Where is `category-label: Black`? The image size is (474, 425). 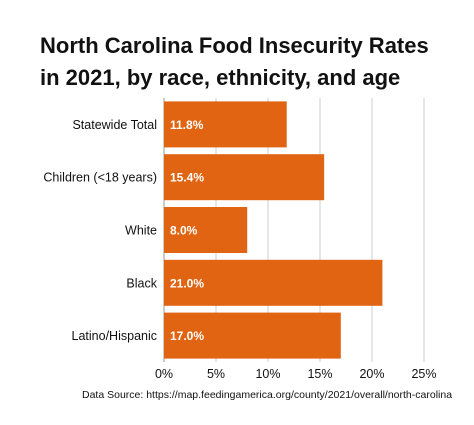
category-label: Black is located at coordinates (141, 283).